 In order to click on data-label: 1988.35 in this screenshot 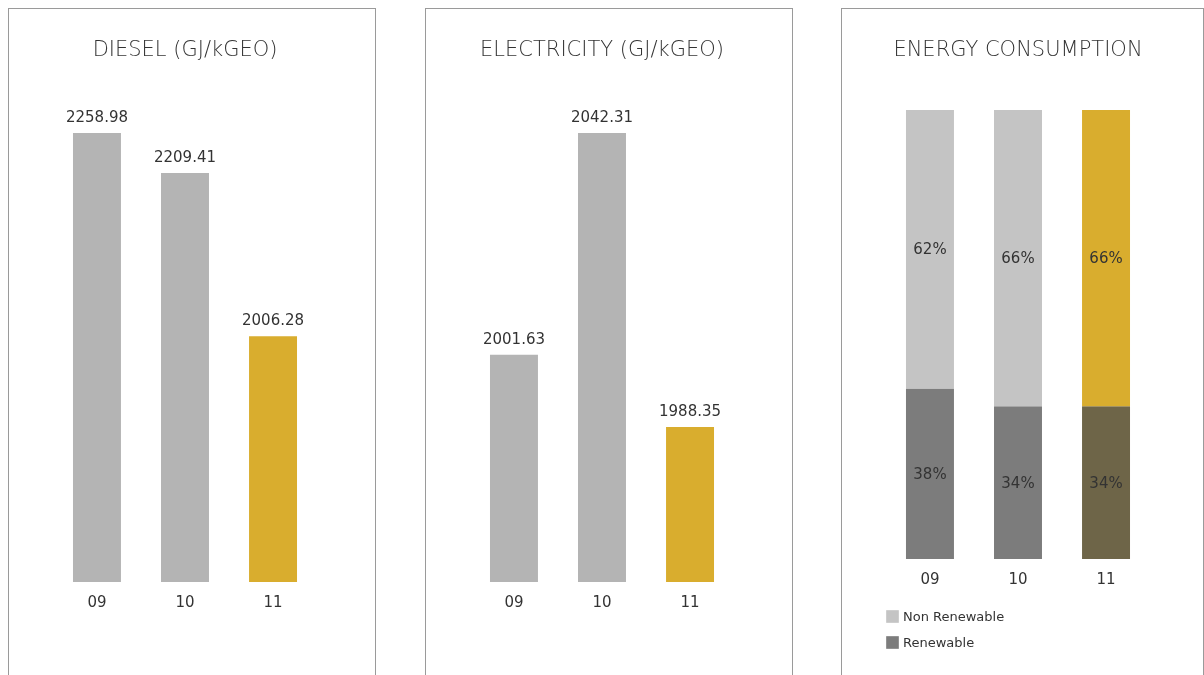, I will do `click(690, 410)`.